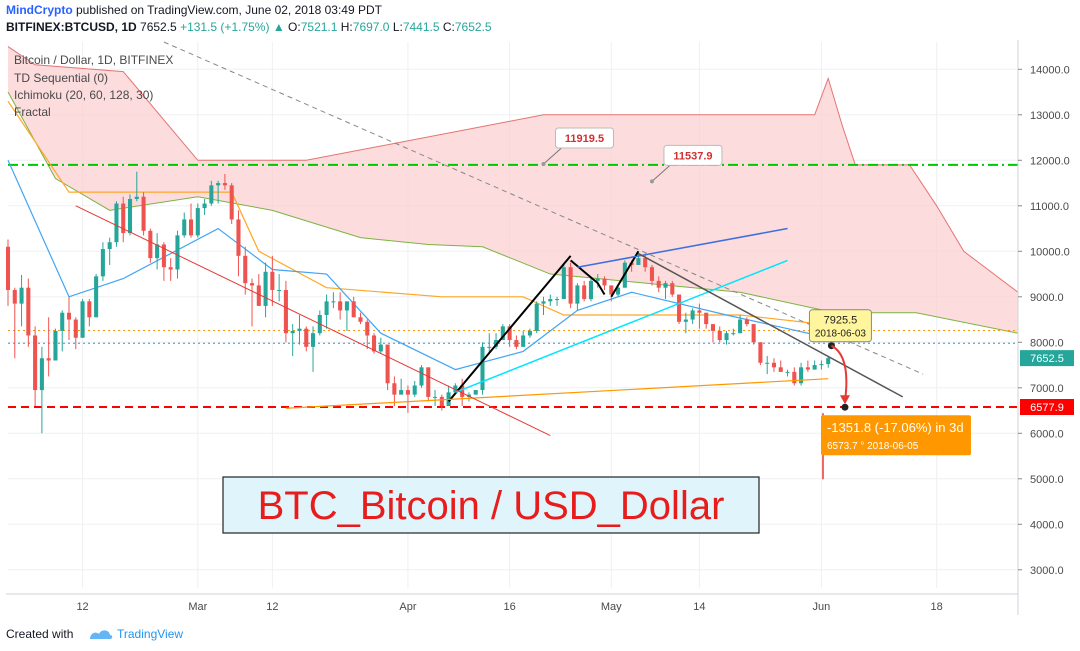 This screenshot has width=1080, height=651. Describe the element at coordinates (39, 10) in the screenshot. I see `author-link: MindCrypto` at that location.